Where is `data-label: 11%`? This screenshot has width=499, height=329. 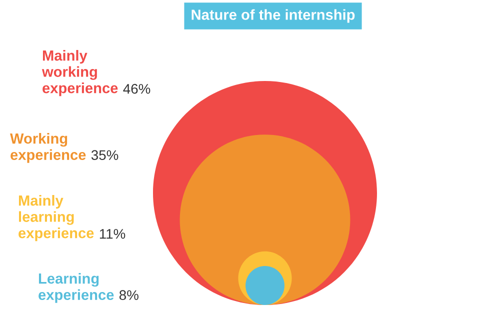 data-label: 11% is located at coordinates (113, 233).